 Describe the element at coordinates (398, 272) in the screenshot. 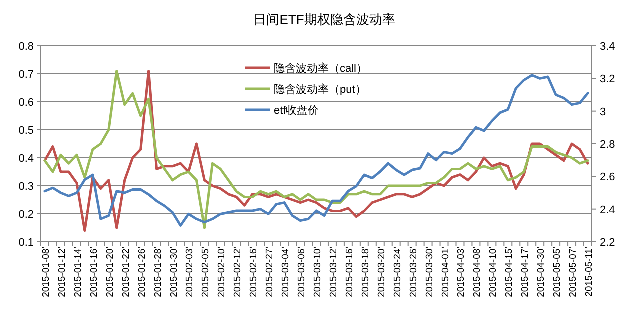

I see `x-tick-label: 2015-03-24'` at that location.